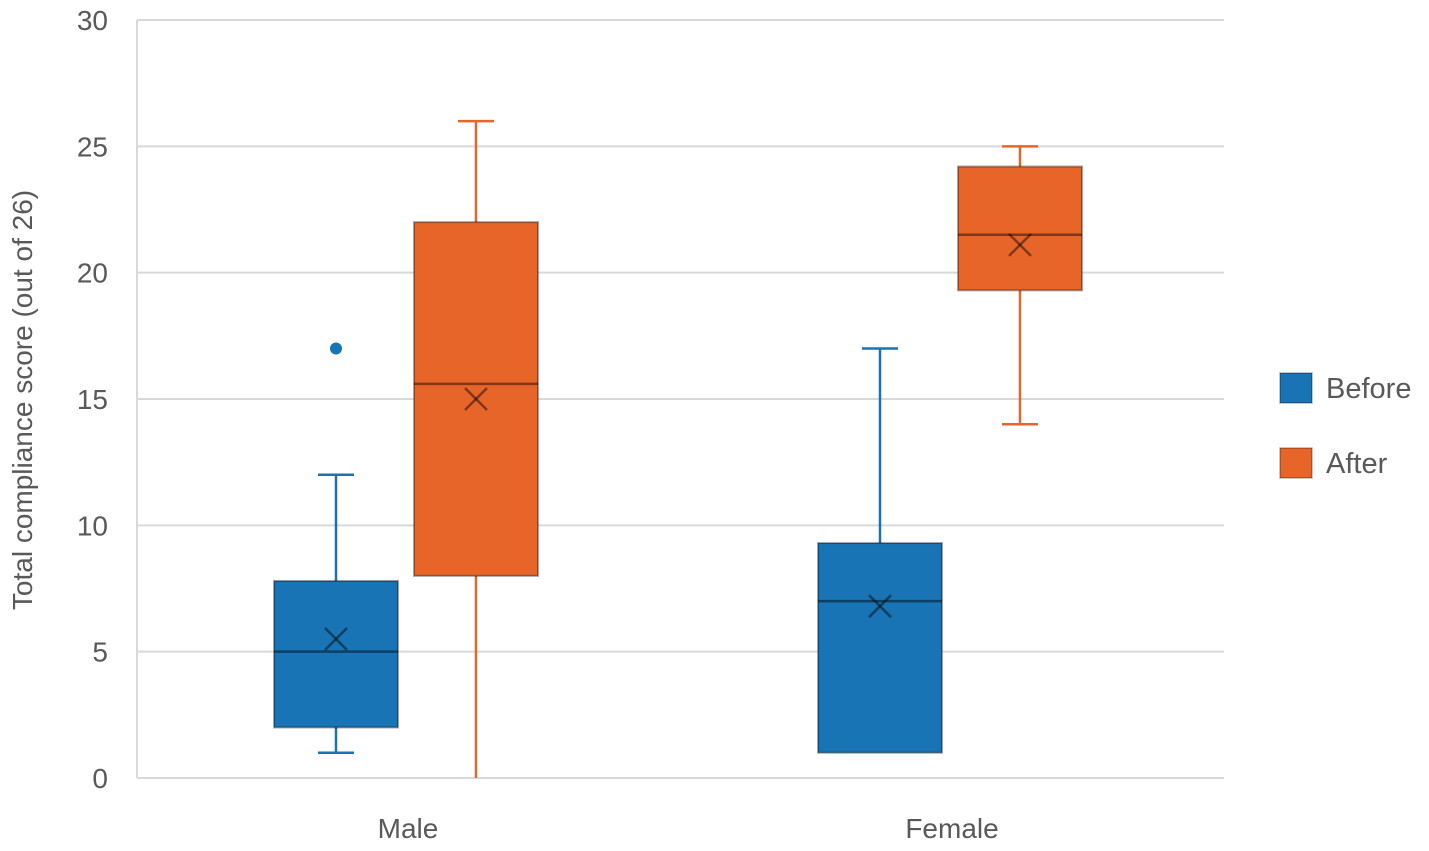 The height and width of the screenshot is (851, 1429). I want to click on y-tick-label-15: 15, so click(92, 399).